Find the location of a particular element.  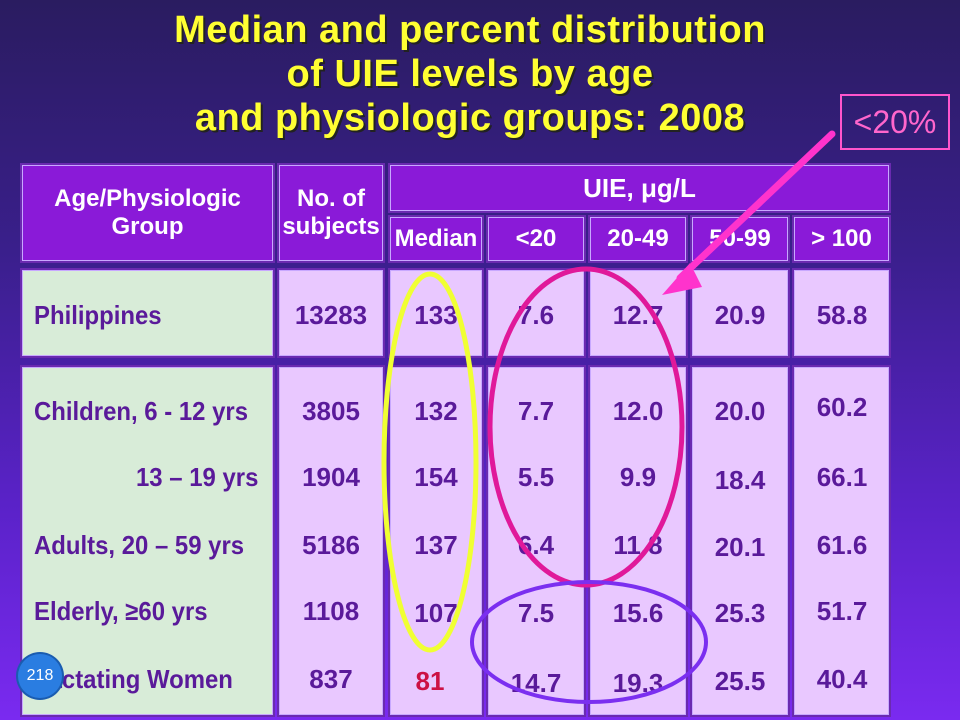

title-line-1: Median and percent distribution is located at coordinates (470, 30).